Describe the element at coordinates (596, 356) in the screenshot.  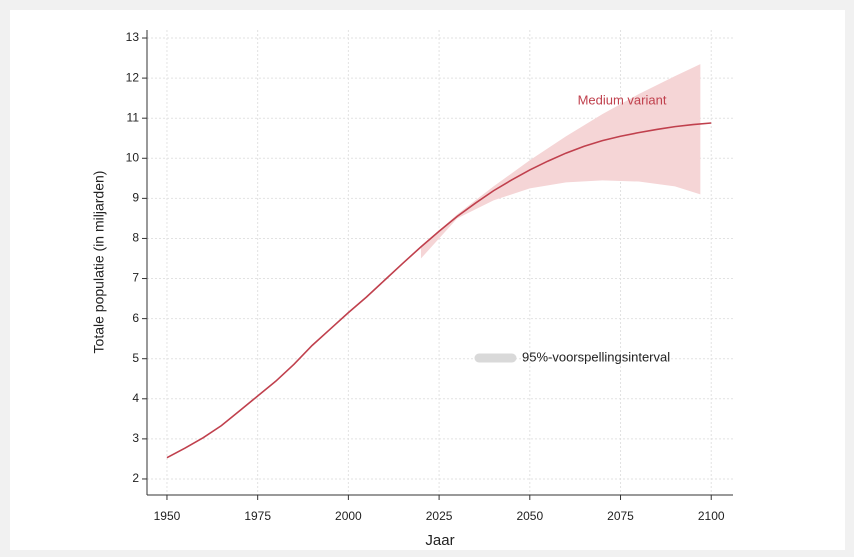
I see `legend-label: 95%-voorspellingsinterval` at that location.